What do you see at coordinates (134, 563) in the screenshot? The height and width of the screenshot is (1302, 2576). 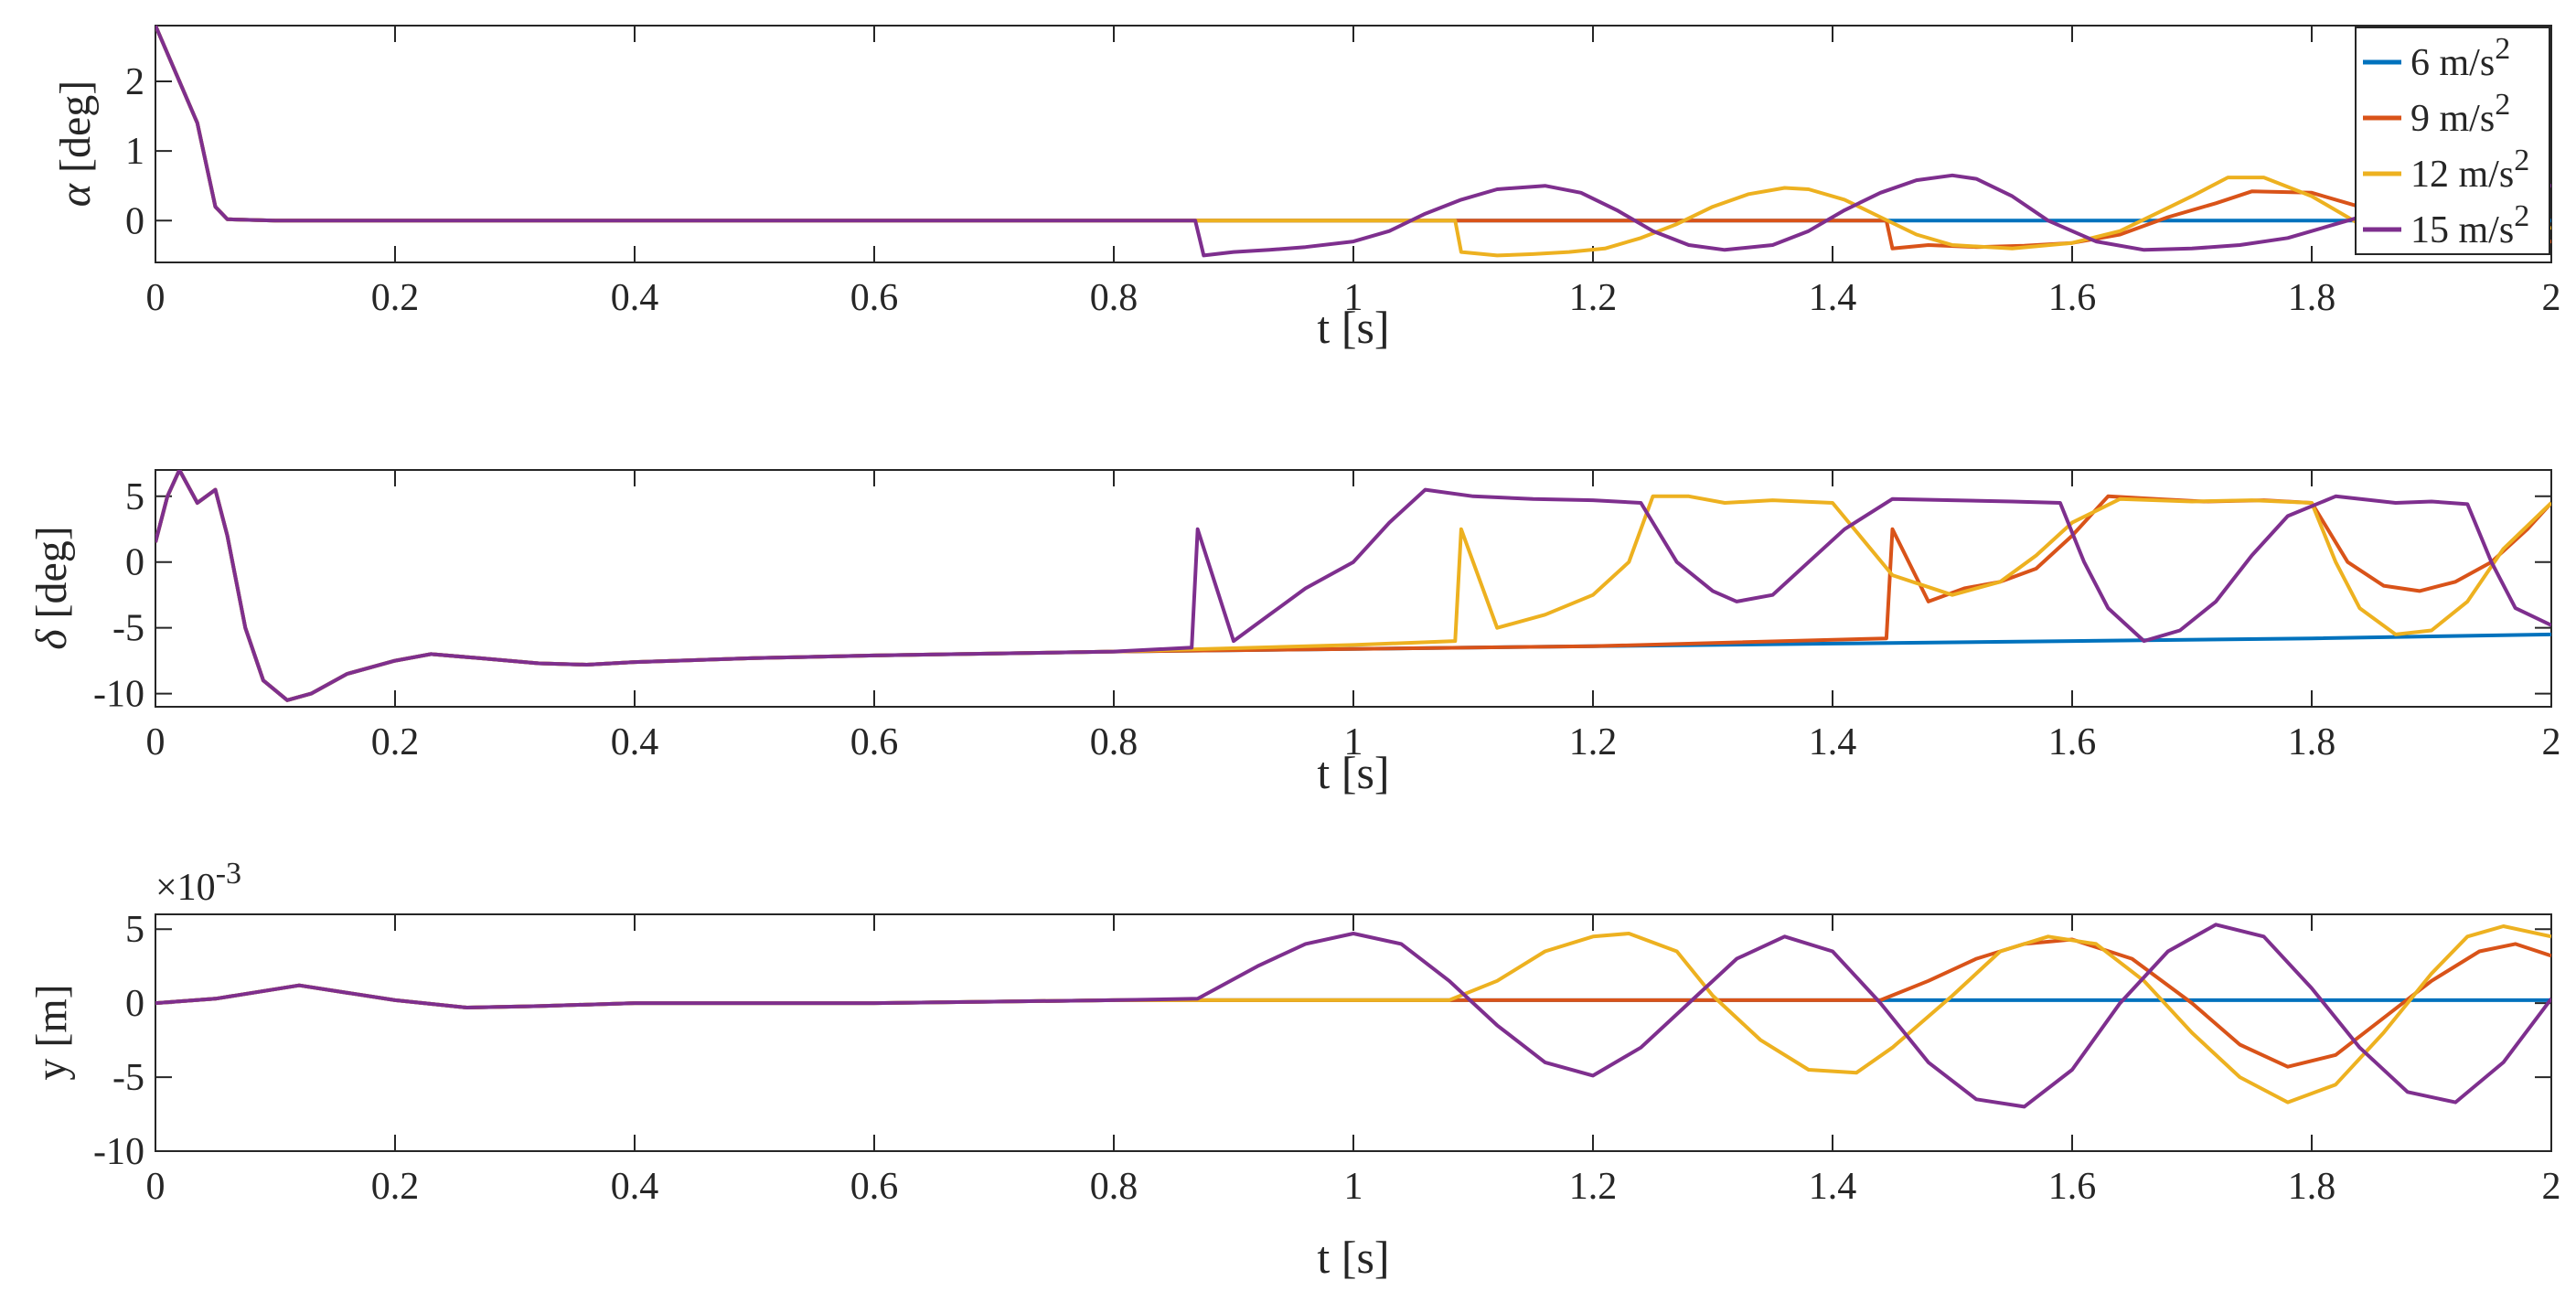 I see `delta-ytick-label: 0` at bounding box center [134, 563].